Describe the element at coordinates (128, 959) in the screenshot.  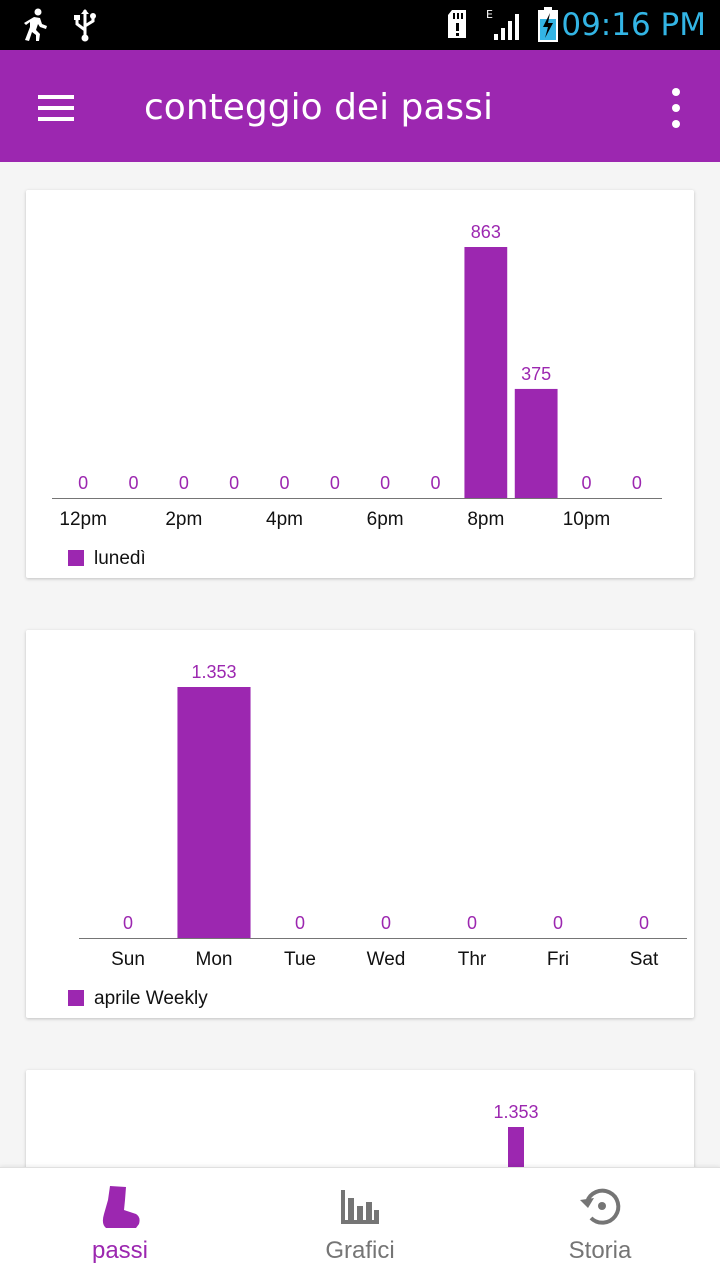
I see `x-tick-label: Sun` at that location.